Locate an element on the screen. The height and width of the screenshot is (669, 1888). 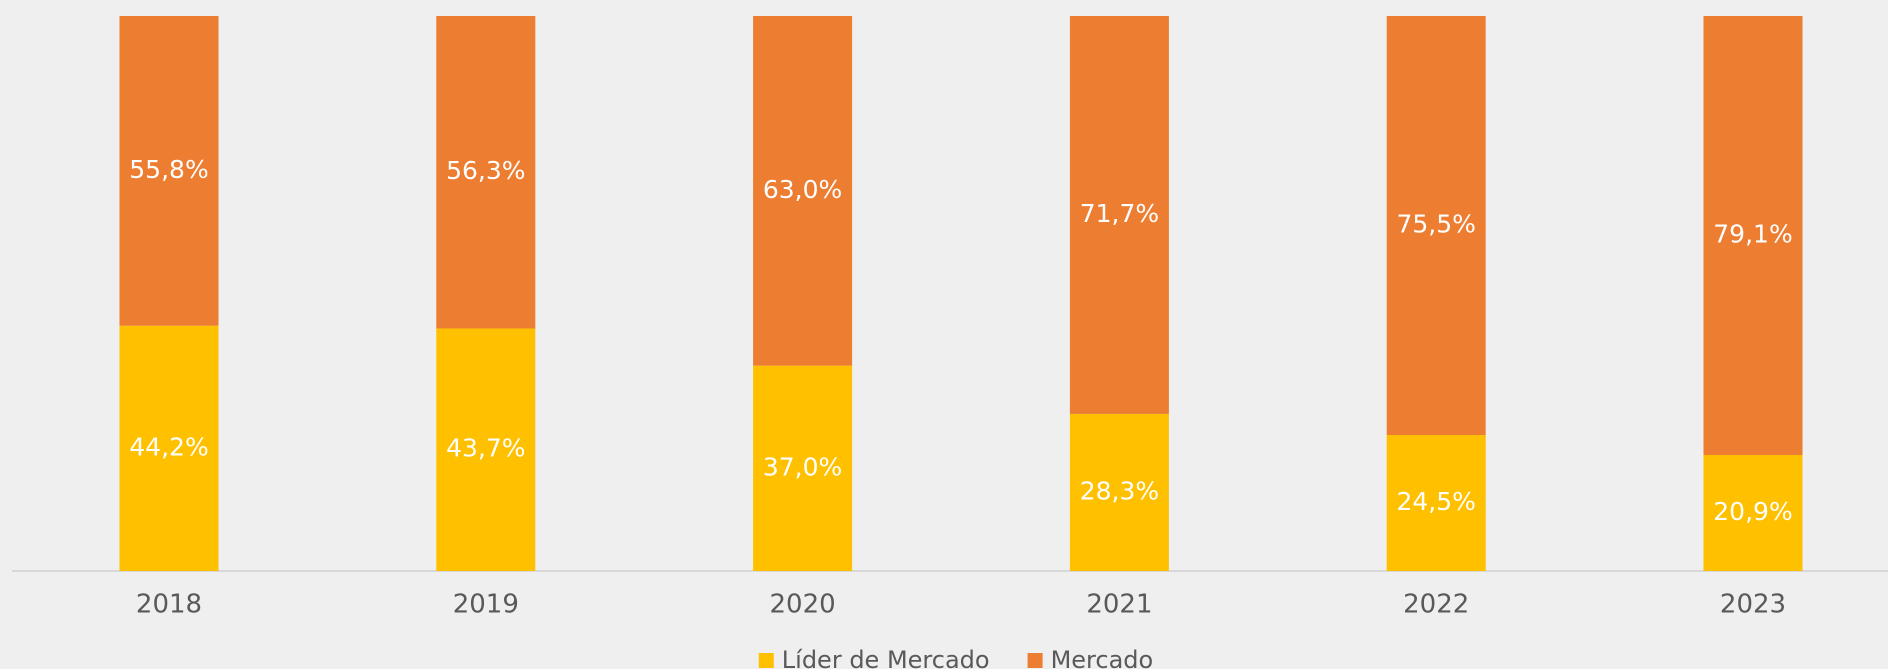
data-label: 24,5% is located at coordinates (1435, 501).